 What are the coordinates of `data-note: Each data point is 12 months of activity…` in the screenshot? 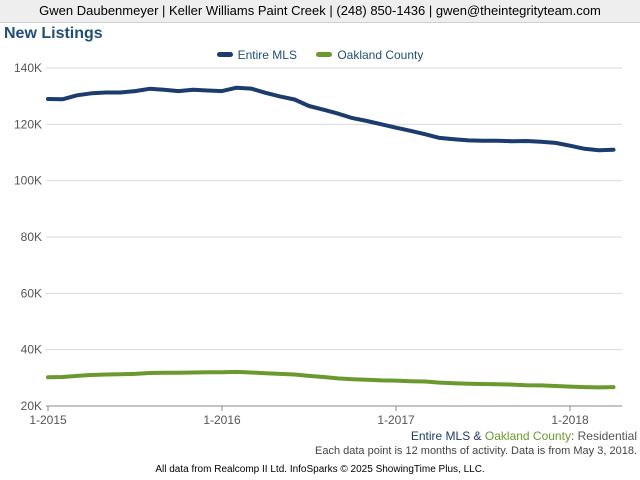 It's located at (475, 451).